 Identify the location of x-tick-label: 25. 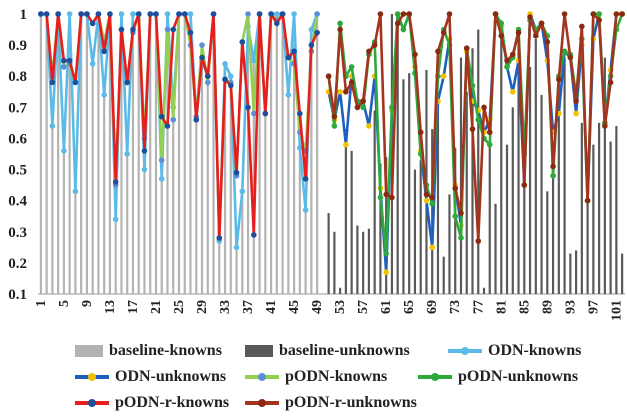
(179, 307).